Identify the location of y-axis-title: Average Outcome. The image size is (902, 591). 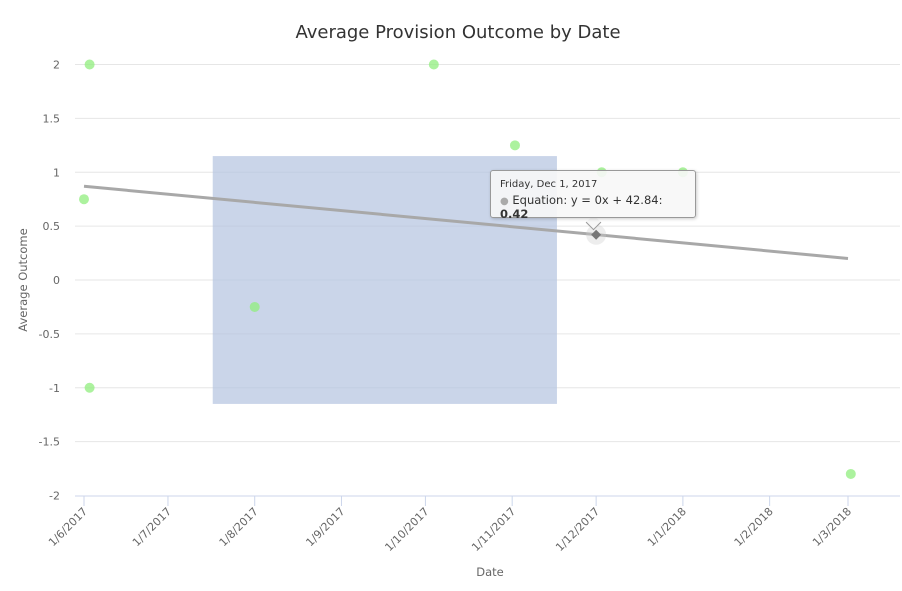
(23, 279).